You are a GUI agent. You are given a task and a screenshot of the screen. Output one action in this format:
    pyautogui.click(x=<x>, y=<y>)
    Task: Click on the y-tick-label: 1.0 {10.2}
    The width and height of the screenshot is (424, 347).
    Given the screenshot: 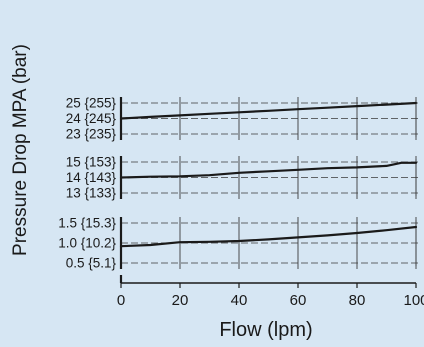 What is the action you would take?
    pyautogui.click(x=87, y=243)
    